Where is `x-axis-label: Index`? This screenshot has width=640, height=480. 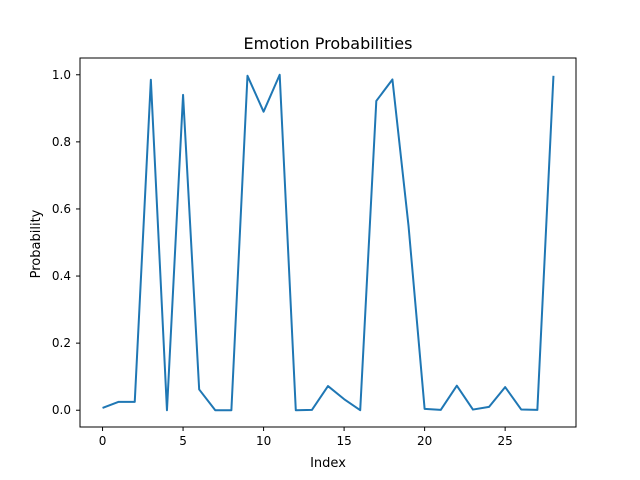
x-axis-label: Index is located at coordinates (328, 463).